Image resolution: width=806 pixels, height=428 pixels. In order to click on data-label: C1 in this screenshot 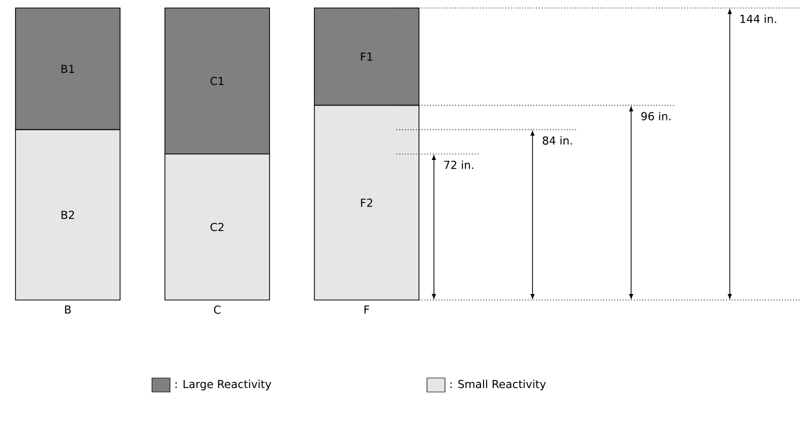, I will do `click(217, 81)`.